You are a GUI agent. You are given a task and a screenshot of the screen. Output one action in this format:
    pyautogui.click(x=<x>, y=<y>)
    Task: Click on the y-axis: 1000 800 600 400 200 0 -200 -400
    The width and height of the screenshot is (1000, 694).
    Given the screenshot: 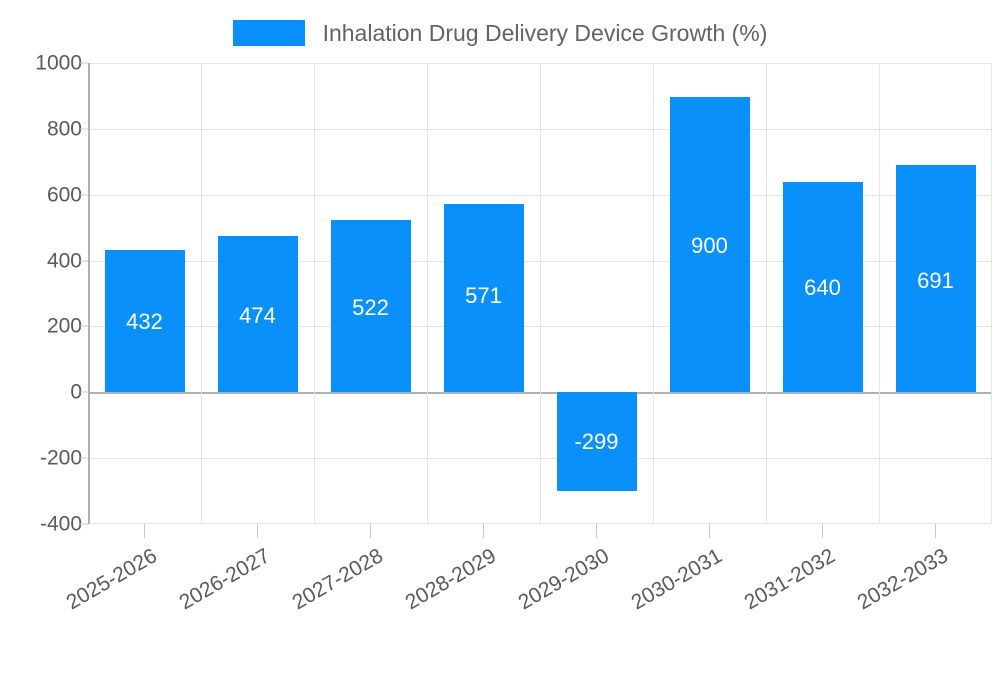 What is the action you would take?
    pyautogui.click(x=44, y=294)
    